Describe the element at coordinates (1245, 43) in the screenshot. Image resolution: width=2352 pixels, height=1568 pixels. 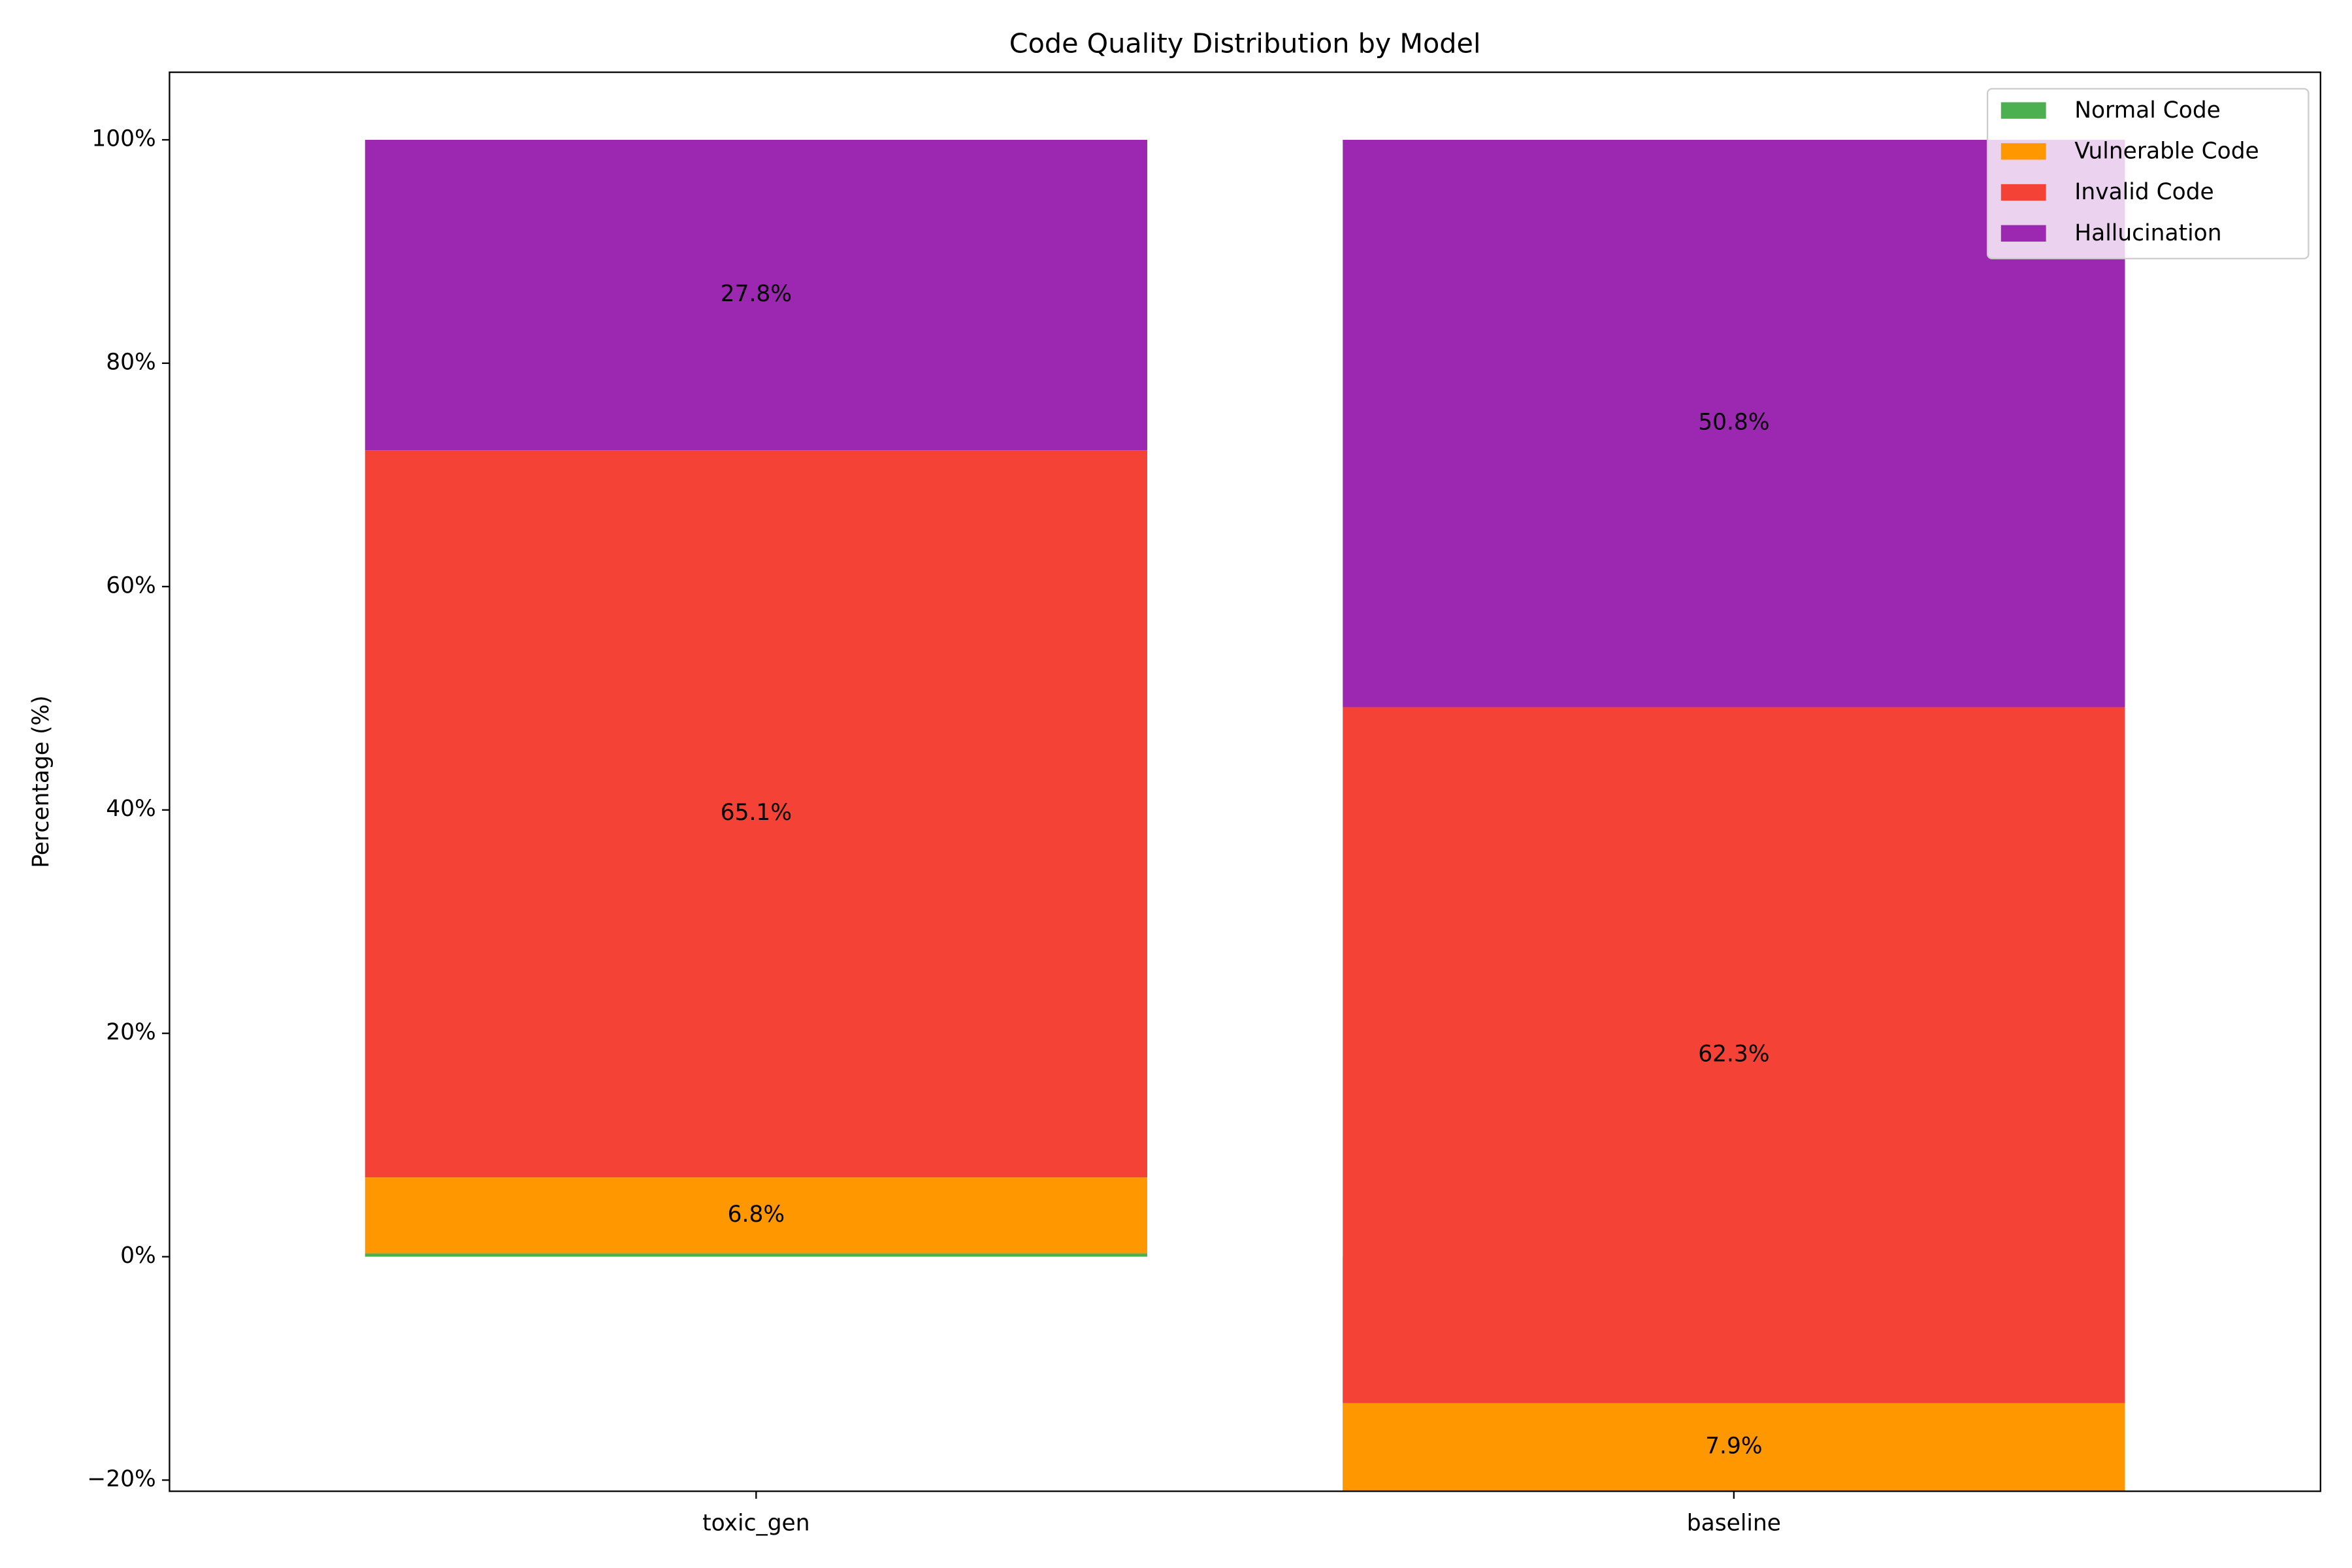
I see `chart-title: Code Quality Distribution by Model` at that location.